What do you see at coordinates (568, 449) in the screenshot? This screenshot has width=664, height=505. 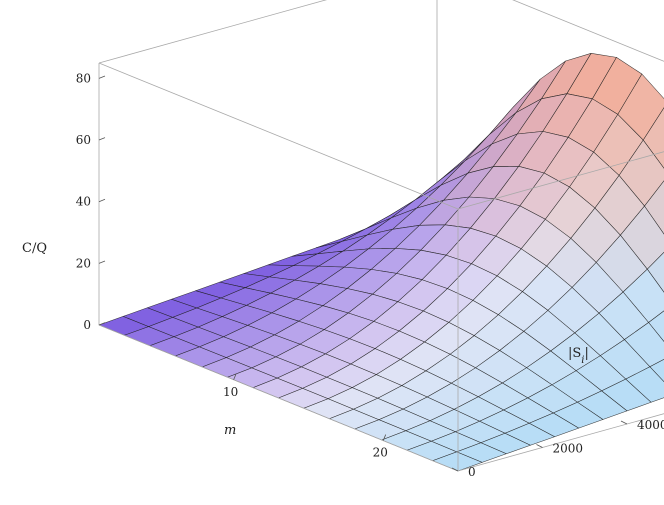 I see `y-tick-label: 2000` at bounding box center [568, 449].